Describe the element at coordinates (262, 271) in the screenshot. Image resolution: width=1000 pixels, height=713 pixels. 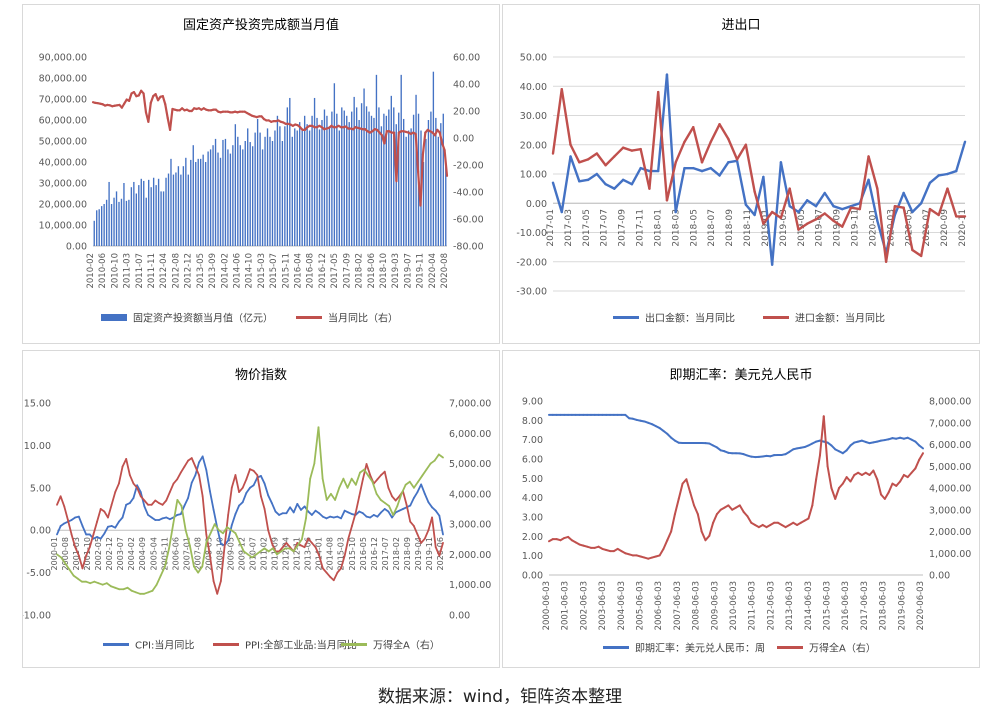
I see `x-tick-label: 2015-03` at that location.